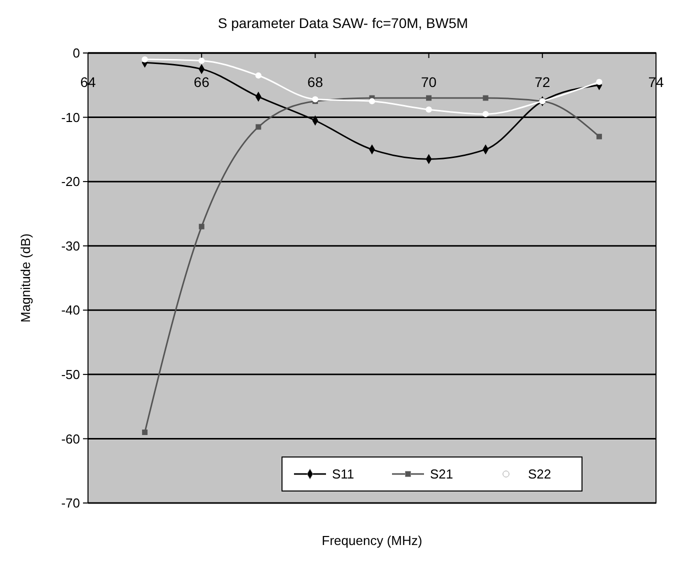 The image size is (689, 575). What do you see at coordinates (542, 82) in the screenshot?
I see `x-tick-label: 72` at bounding box center [542, 82].